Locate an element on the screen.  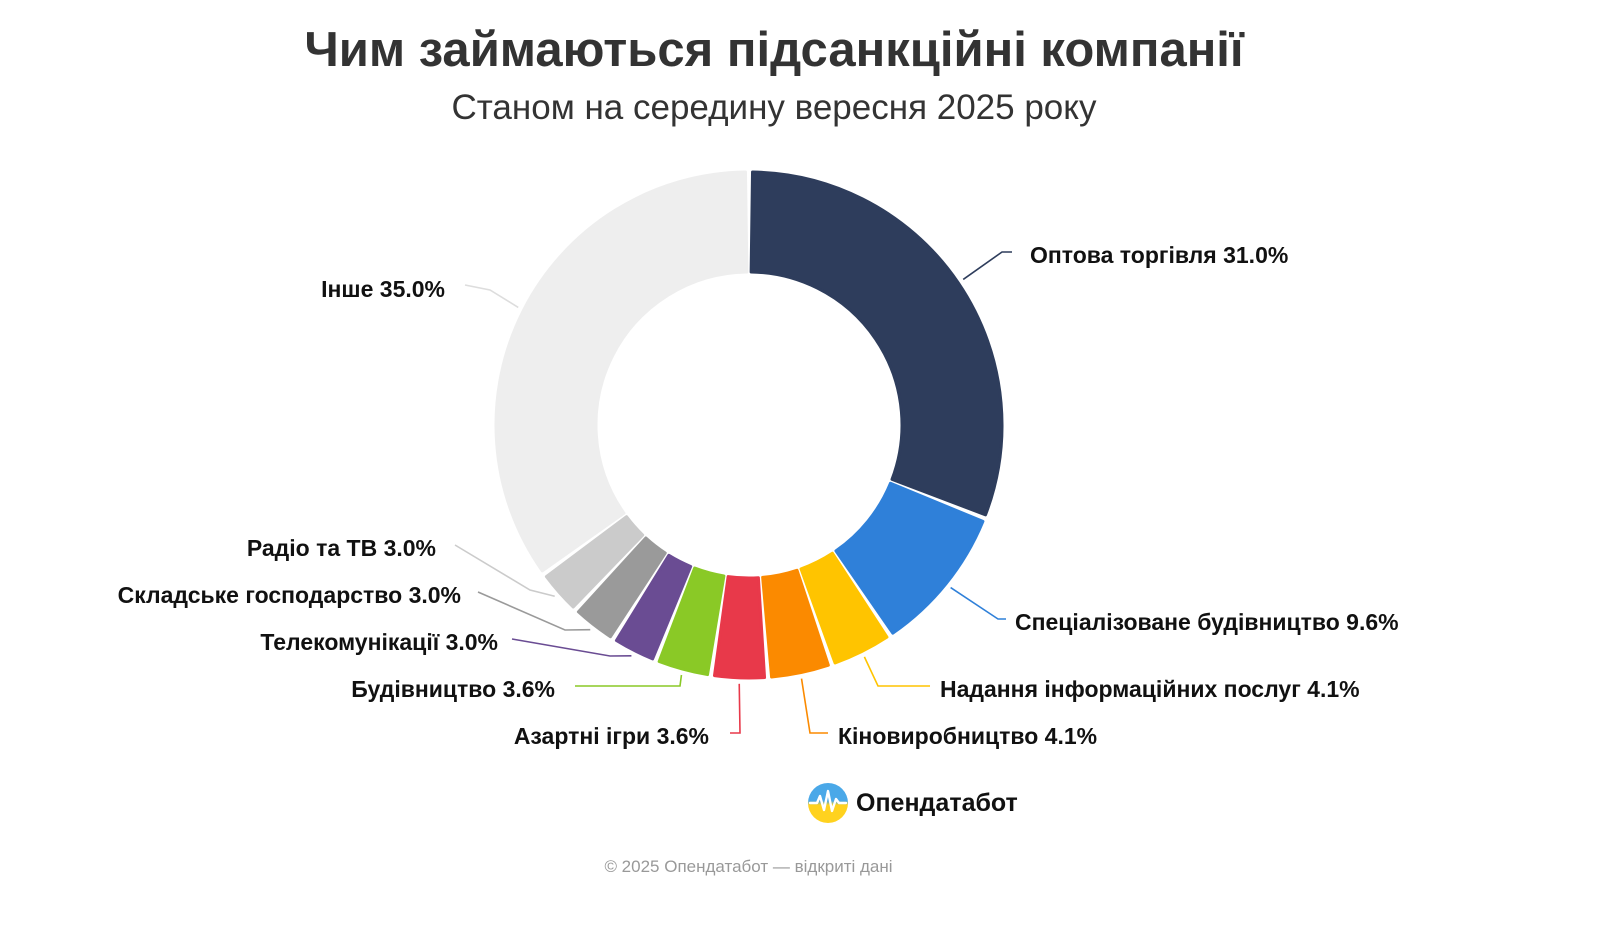
slice-label-спеціалізоване-будівництво: Спеціалізоване будівництво 9.6% is located at coordinates (1207, 622).